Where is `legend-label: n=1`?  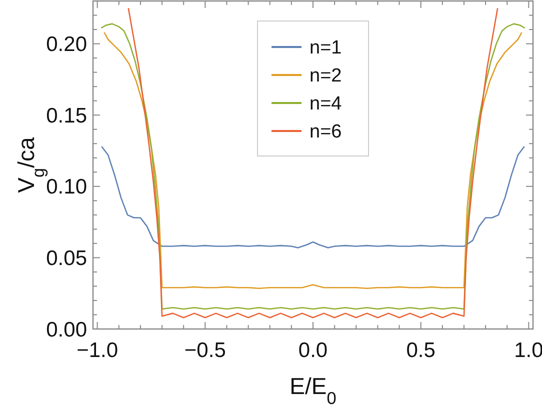
legend-label: n=1 is located at coordinates (326, 48).